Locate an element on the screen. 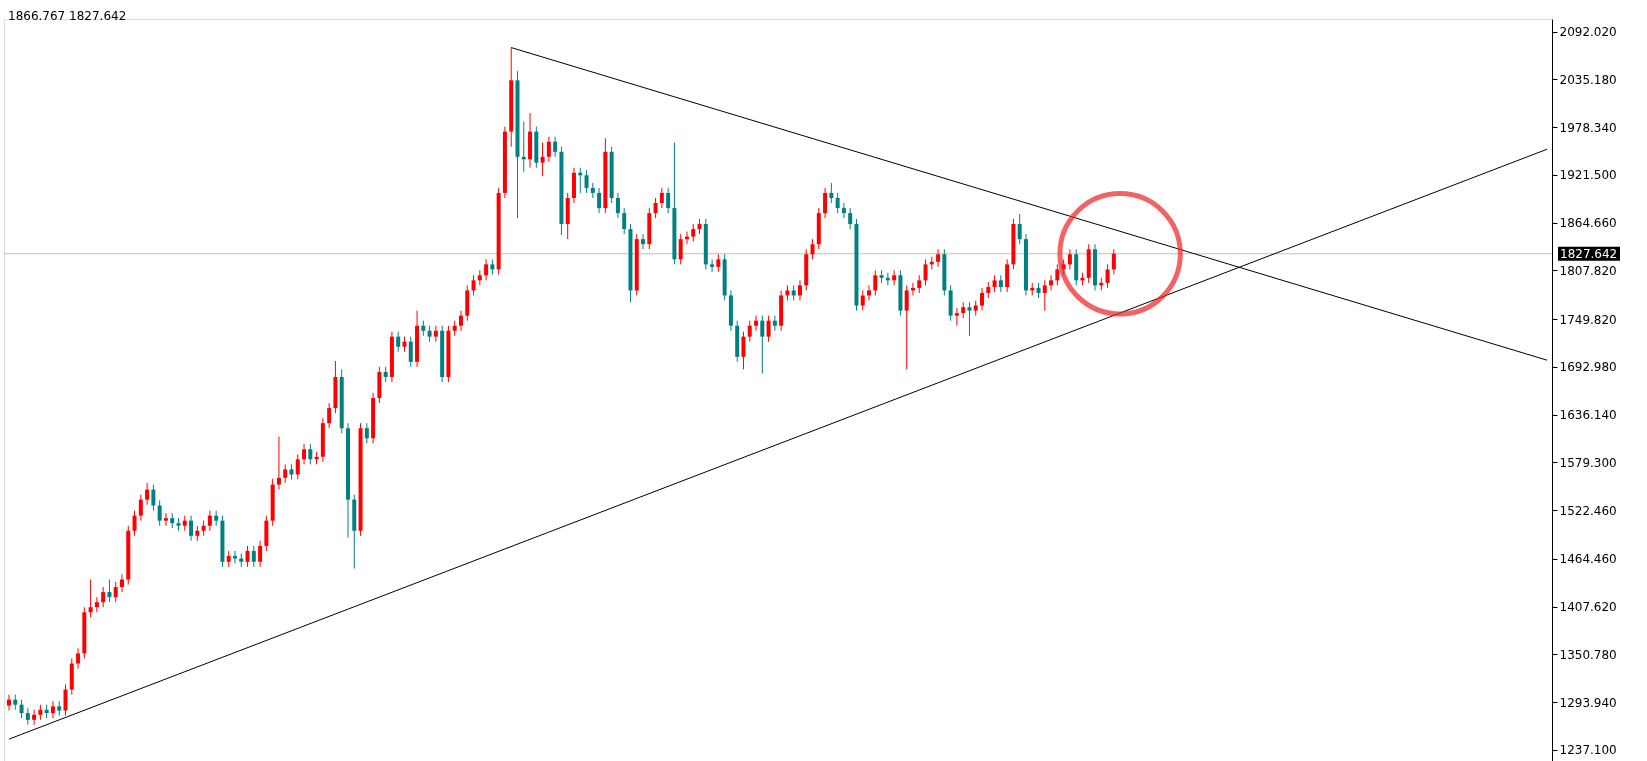  y-tick-label: 1921.500 is located at coordinates (1588, 175).